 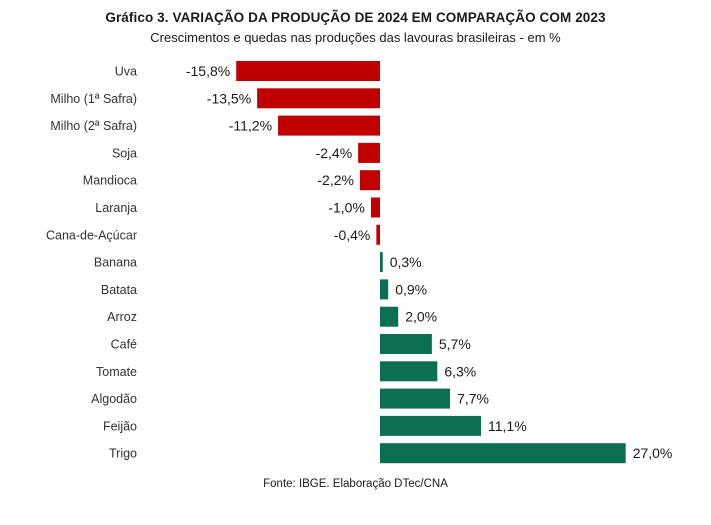 I want to click on category-label-cana-de-acucar: Cana-de-Açúcar, so click(x=91, y=235).